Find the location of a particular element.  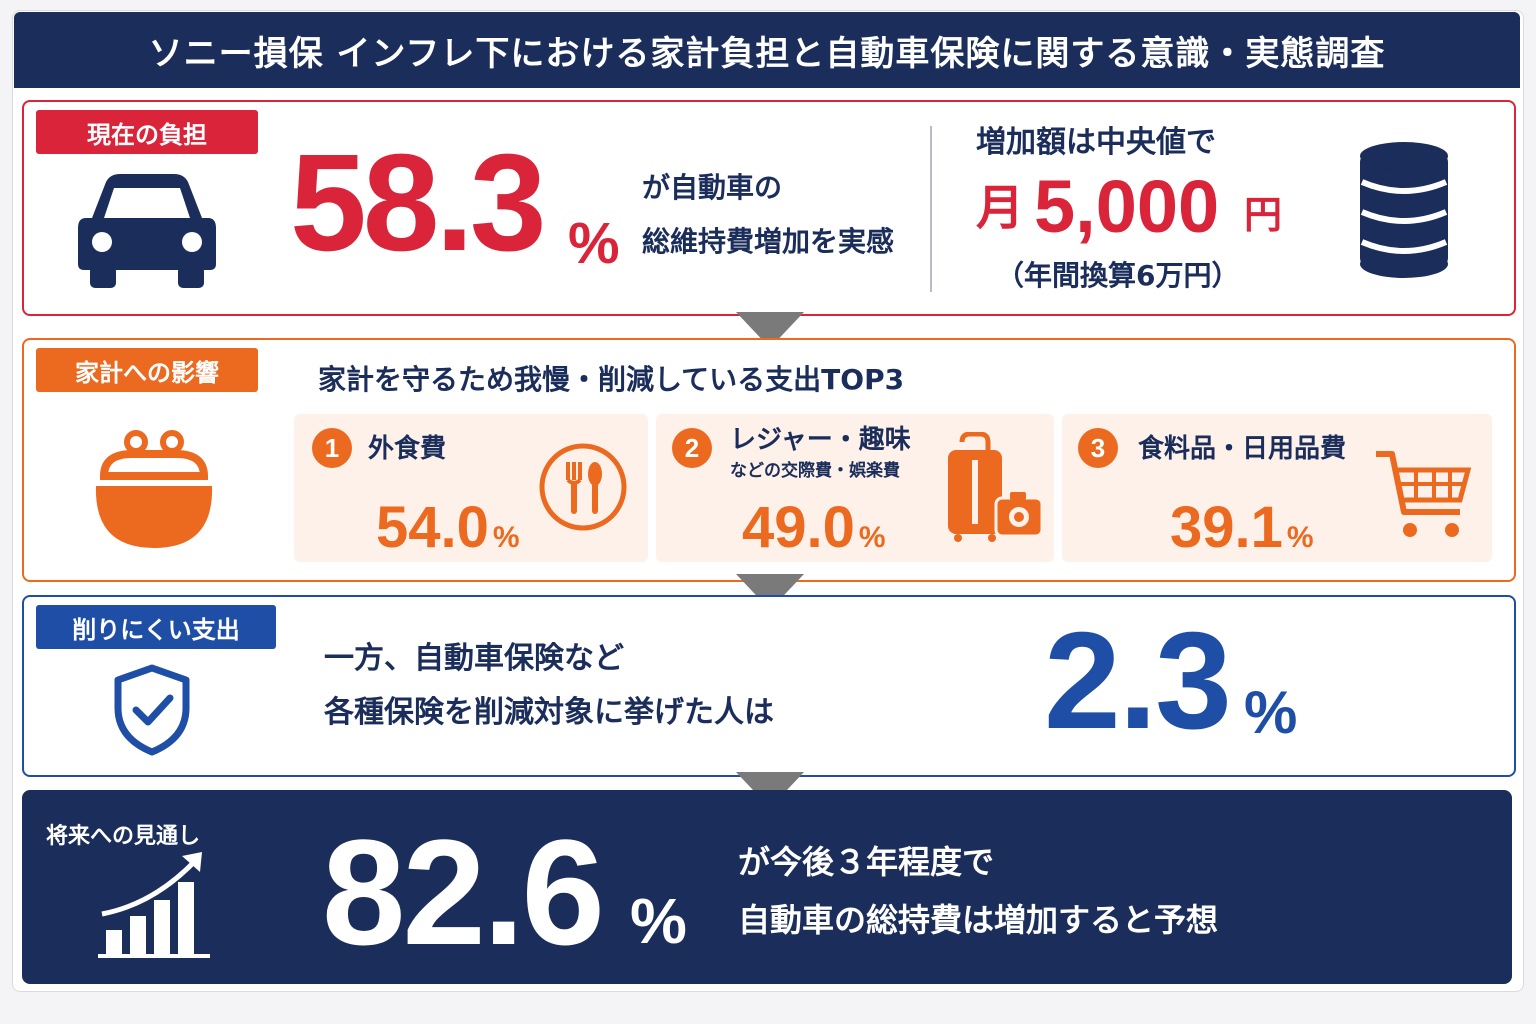

burden-percent-unit: % is located at coordinates (594, 243).